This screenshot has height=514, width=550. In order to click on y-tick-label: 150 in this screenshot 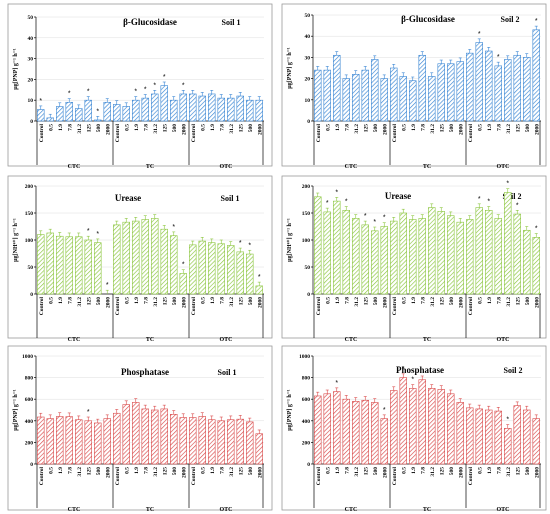, I will do `click(306, 214)`.